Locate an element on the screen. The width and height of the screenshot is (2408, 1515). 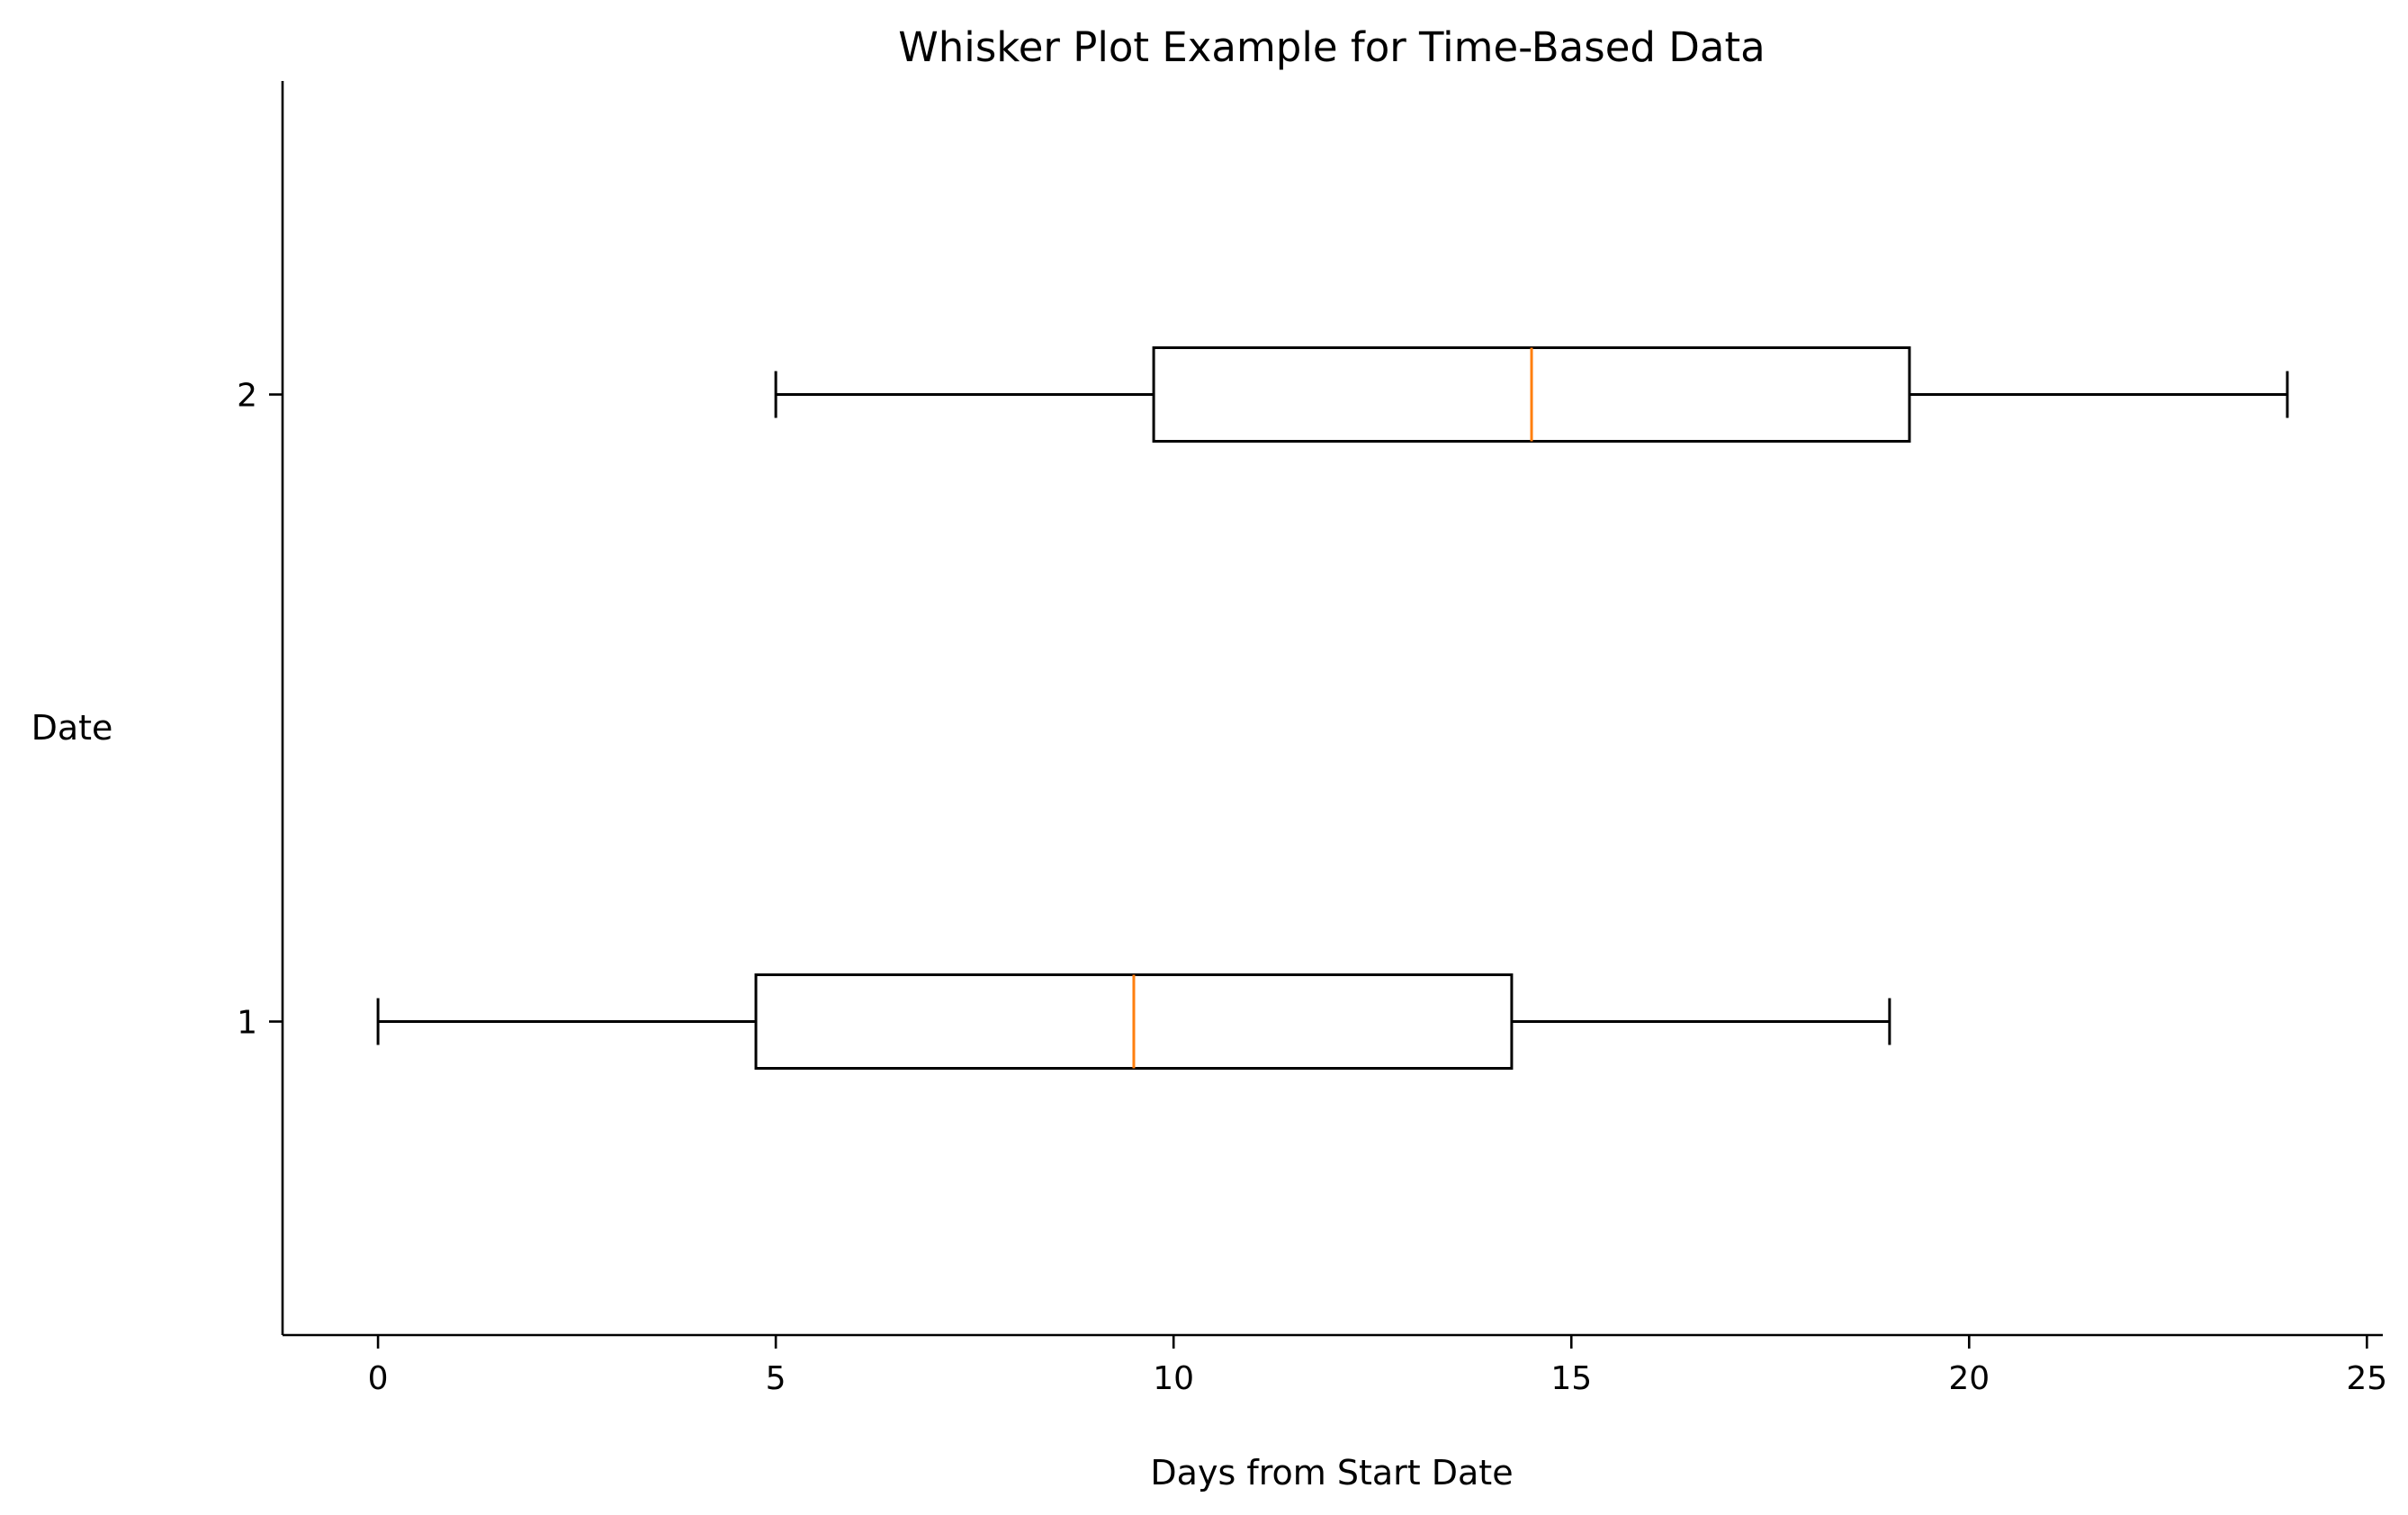
y-tick-label: 1 is located at coordinates (247, 1023).